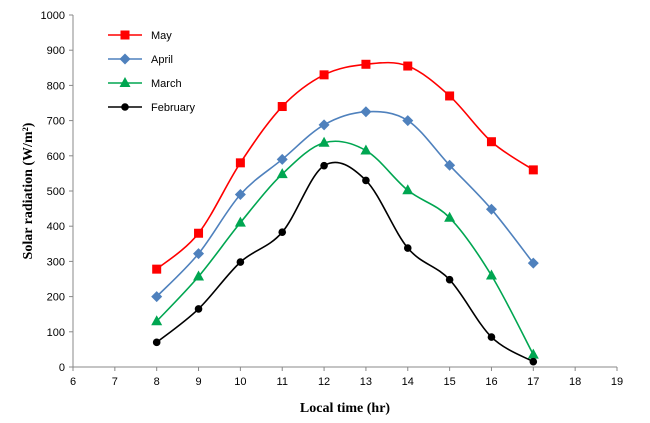 The width and height of the screenshot is (650, 423). What do you see at coordinates (162, 60) in the screenshot?
I see `legend-label-april: April` at bounding box center [162, 60].